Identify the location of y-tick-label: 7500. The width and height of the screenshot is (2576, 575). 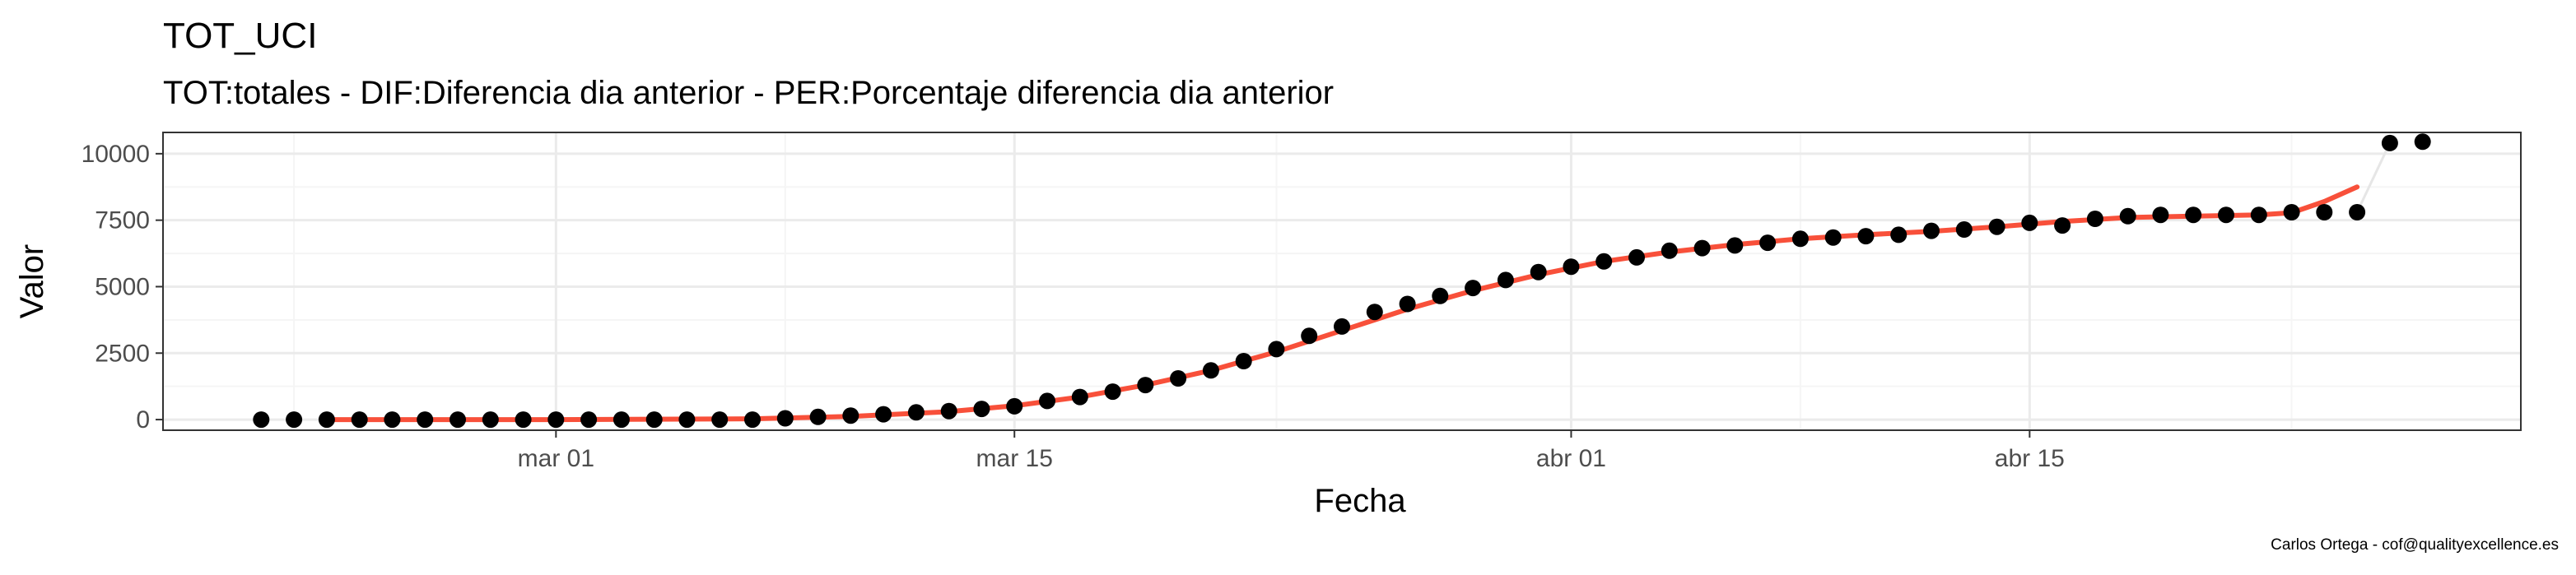
(122, 220).